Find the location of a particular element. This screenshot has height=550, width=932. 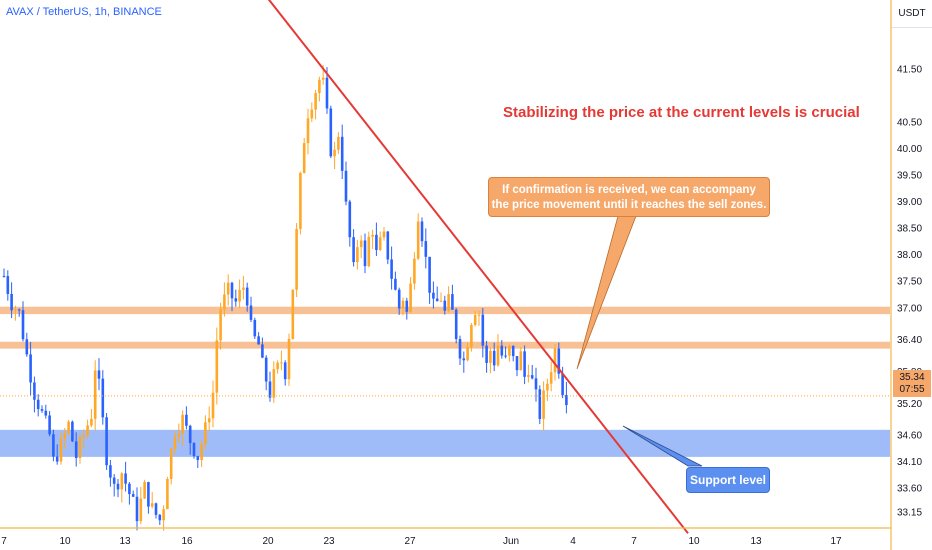

support-label-pointer is located at coordinates (662, 446).